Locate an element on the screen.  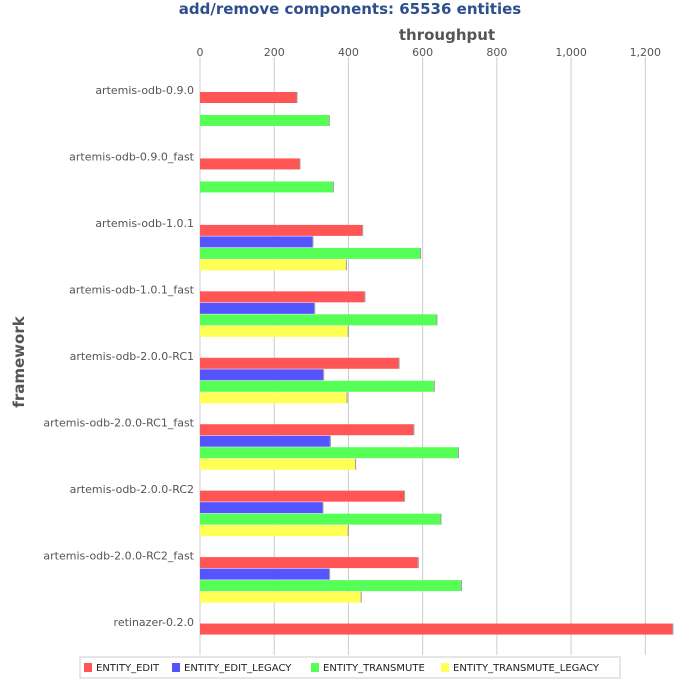
x-tick-label: 200 is located at coordinates (274, 52).